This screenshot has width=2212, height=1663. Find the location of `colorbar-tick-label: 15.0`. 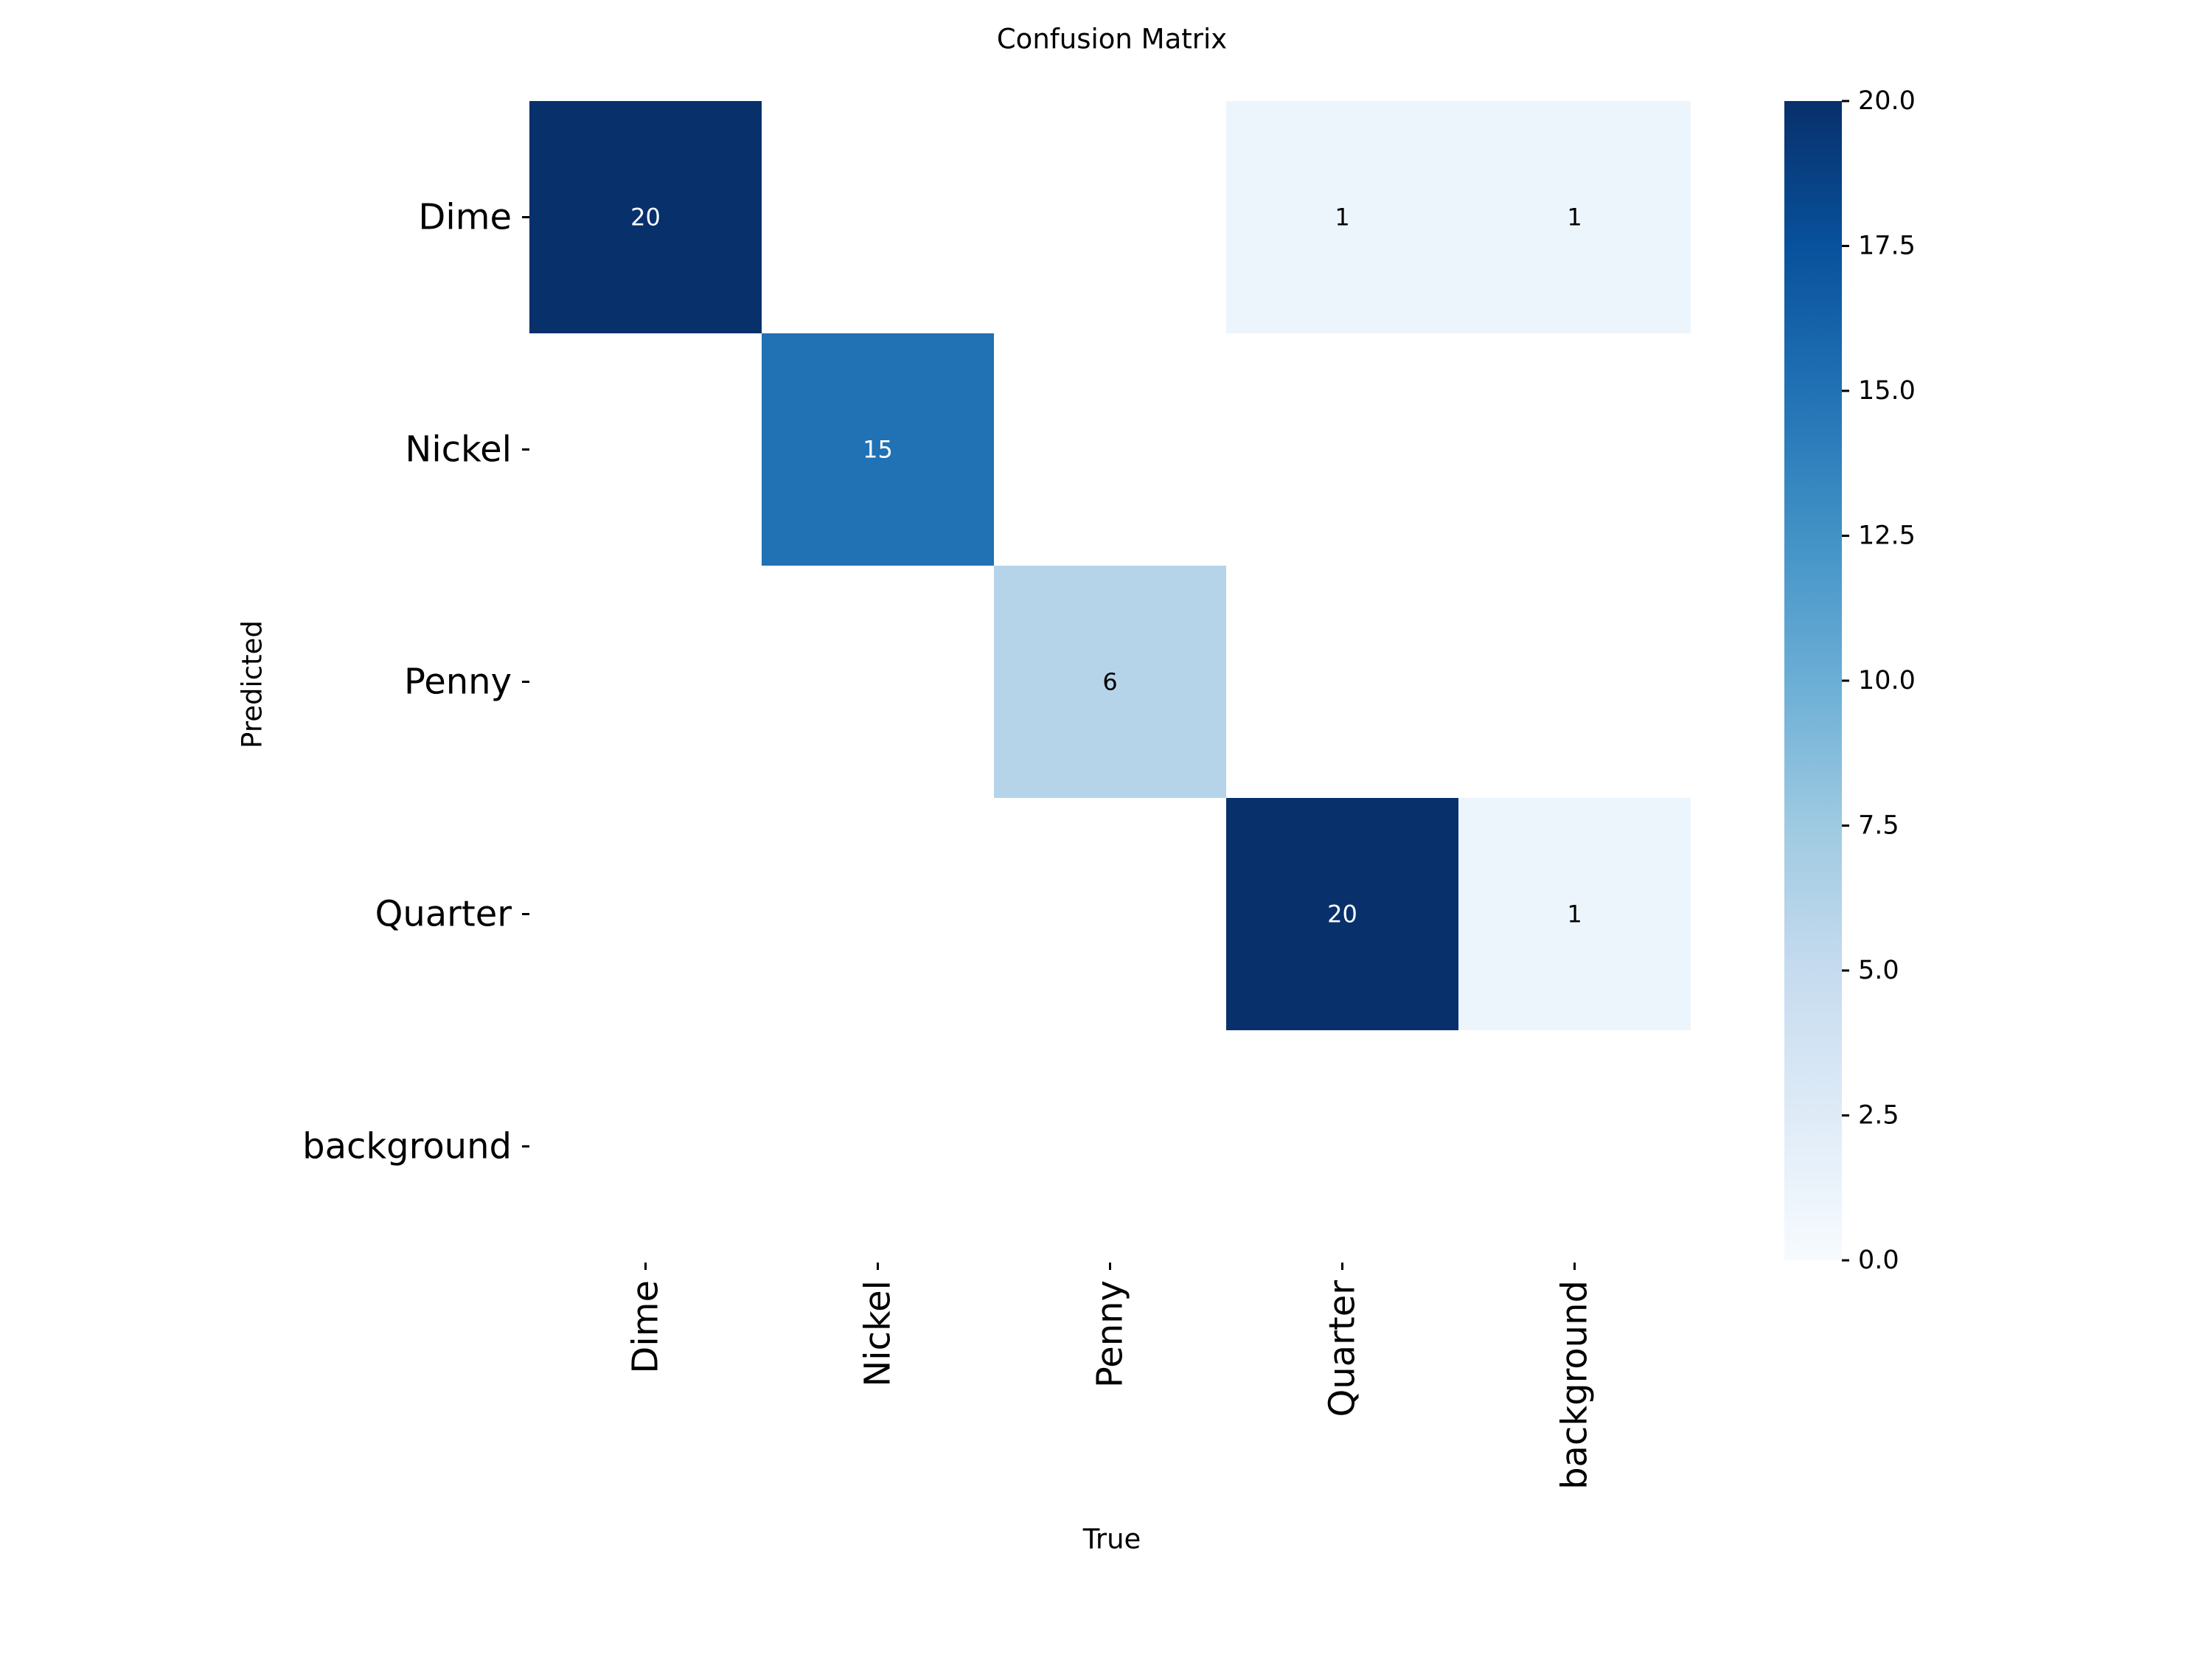

colorbar-tick-label: 15.0 is located at coordinates (1887, 391).